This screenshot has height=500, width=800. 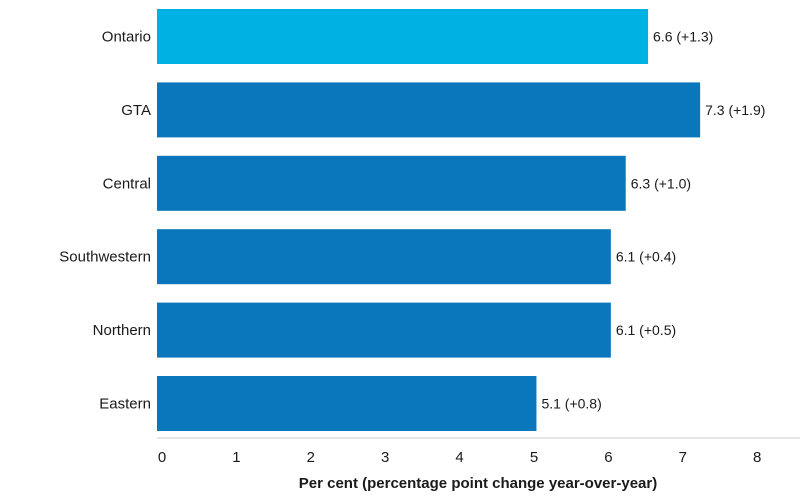 What do you see at coordinates (403, 36) in the screenshot?
I see `bar-ontario` at bounding box center [403, 36].